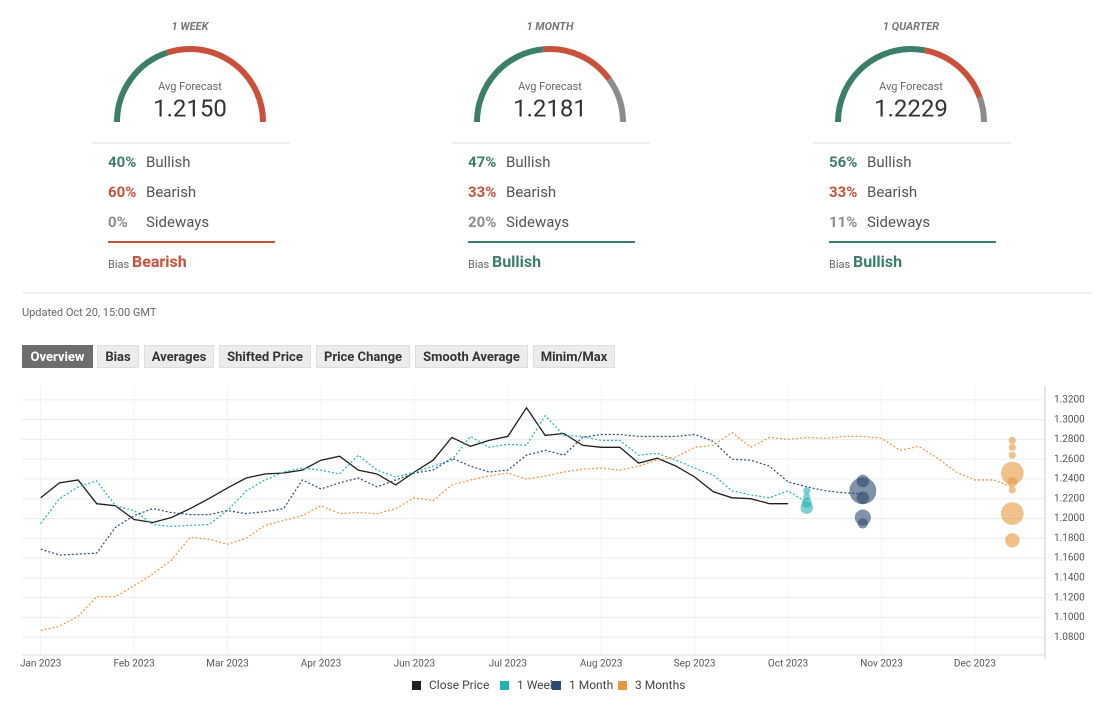 The width and height of the screenshot is (1105, 713). What do you see at coordinates (695, 664) in the screenshot?
I see `x-tick-label: Sep 2023` at bounding box center [695, 664].